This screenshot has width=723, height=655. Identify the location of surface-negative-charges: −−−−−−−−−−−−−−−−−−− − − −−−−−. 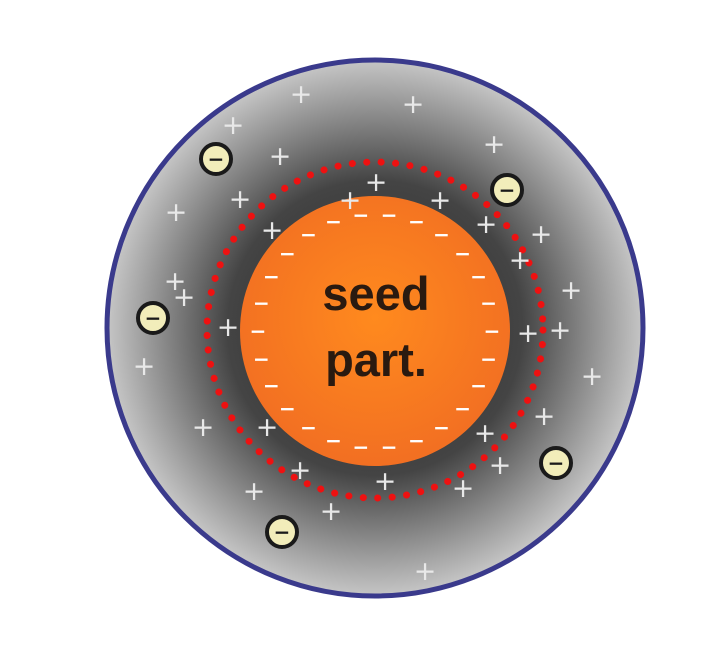
(375, 331).